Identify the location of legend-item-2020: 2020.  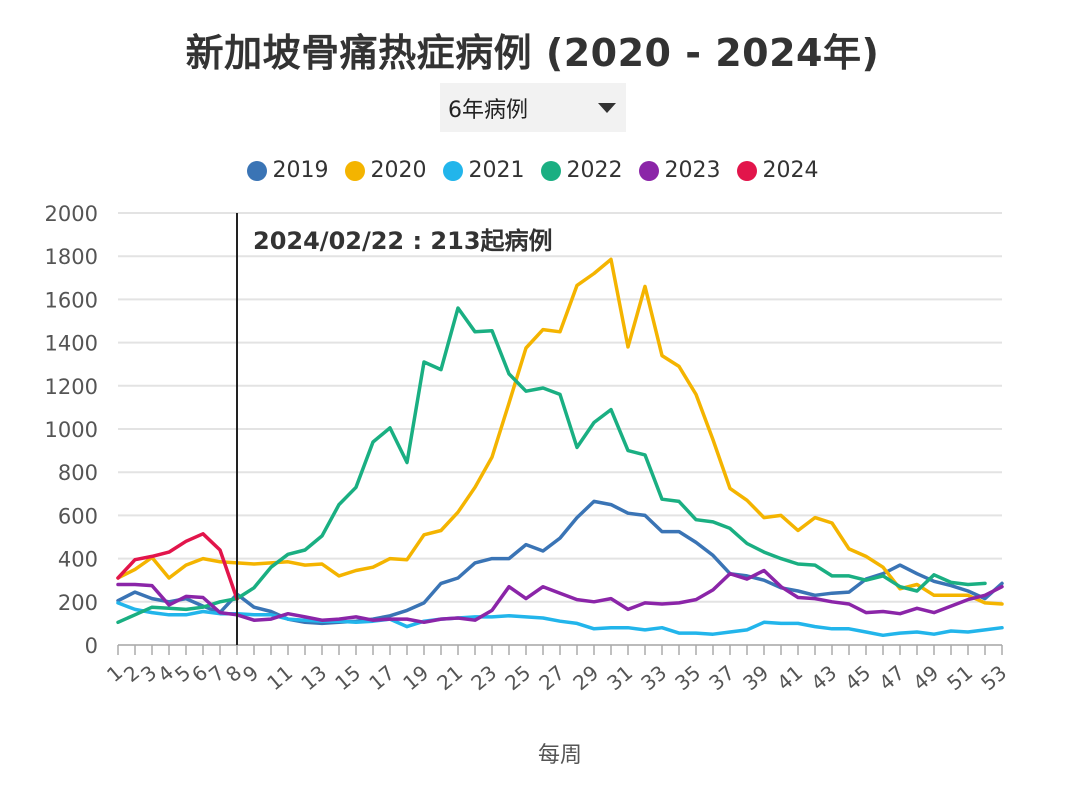
(385, 170).